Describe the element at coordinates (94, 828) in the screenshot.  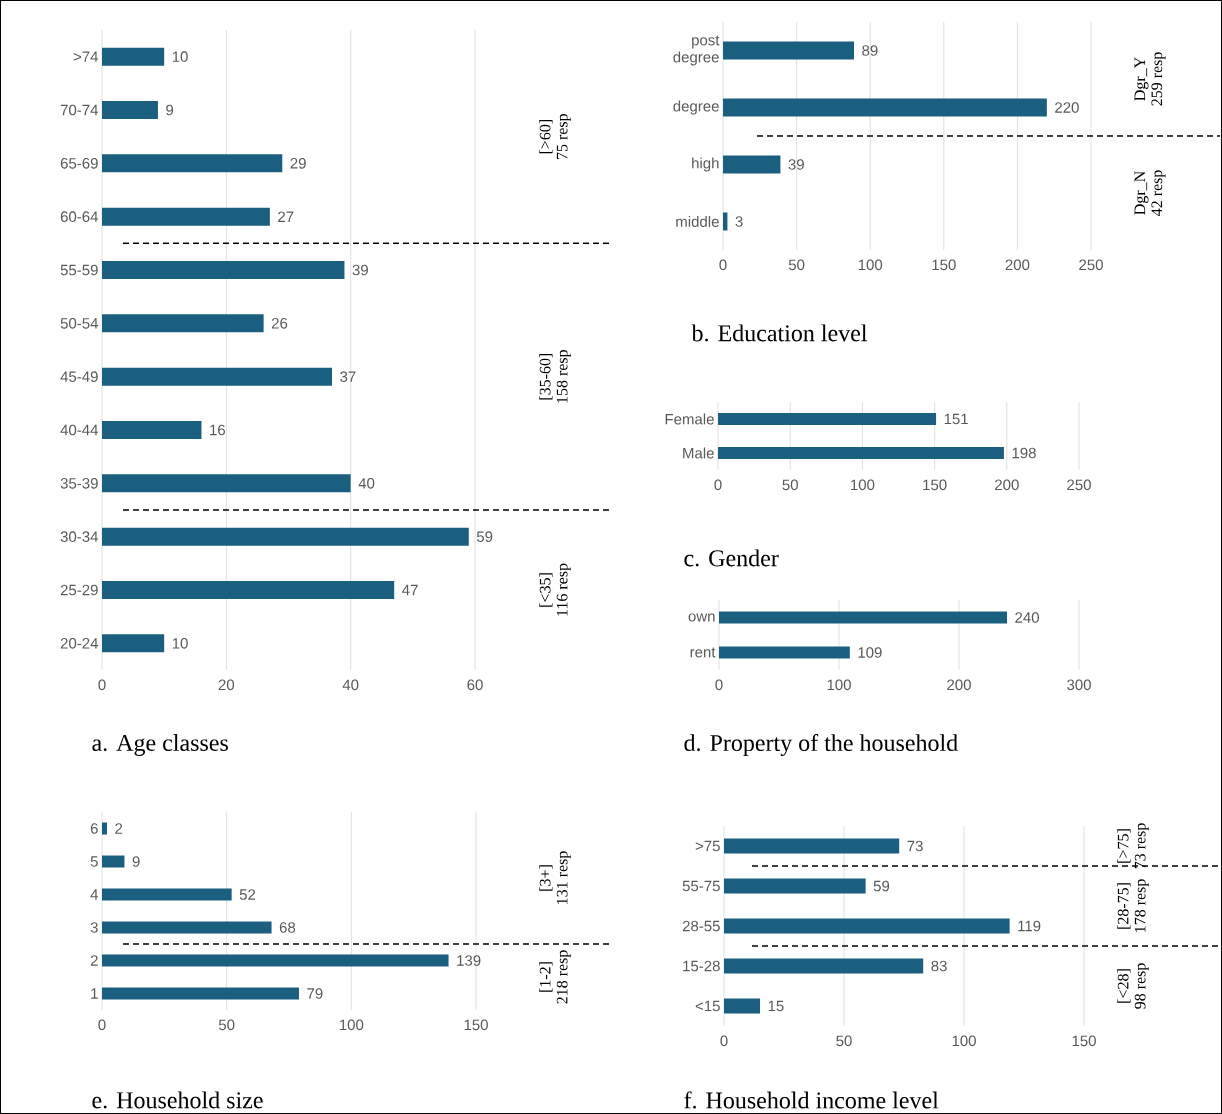
I see `y-tick-label: 6` at that location.